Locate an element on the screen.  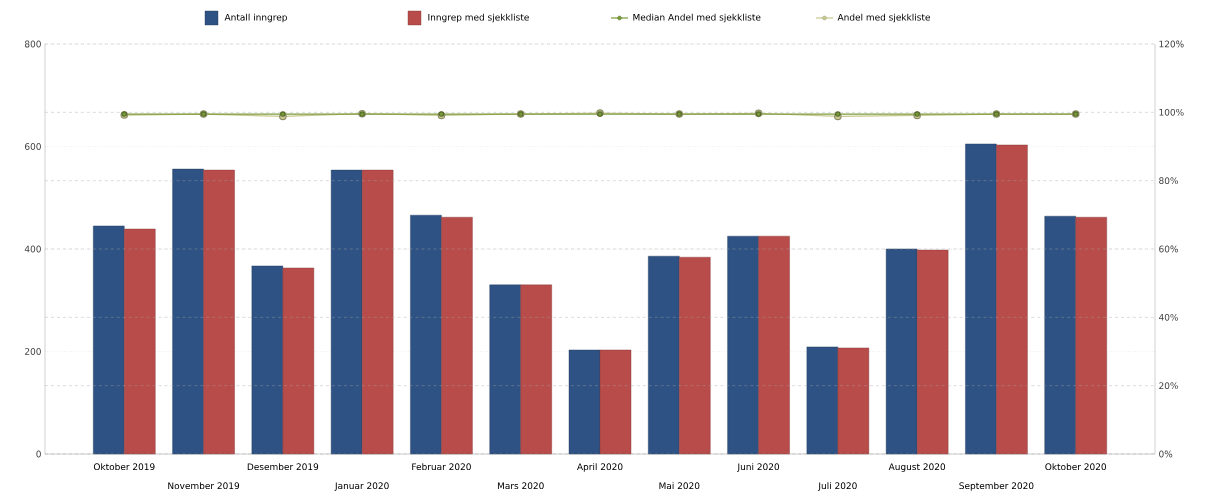
y-tick-label: 600 is located at coordinates (32, 146).